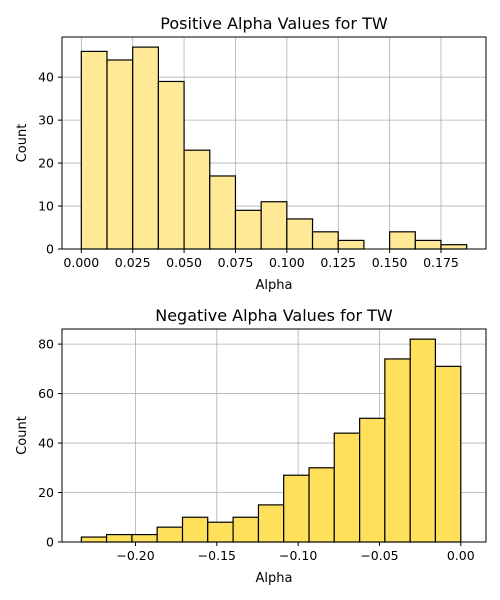 The image size is (500, 600). What do you see at coordinates (46, 344) in the screenshot?
I see `y-tick-label: 80` at bounding box center [46, 344].